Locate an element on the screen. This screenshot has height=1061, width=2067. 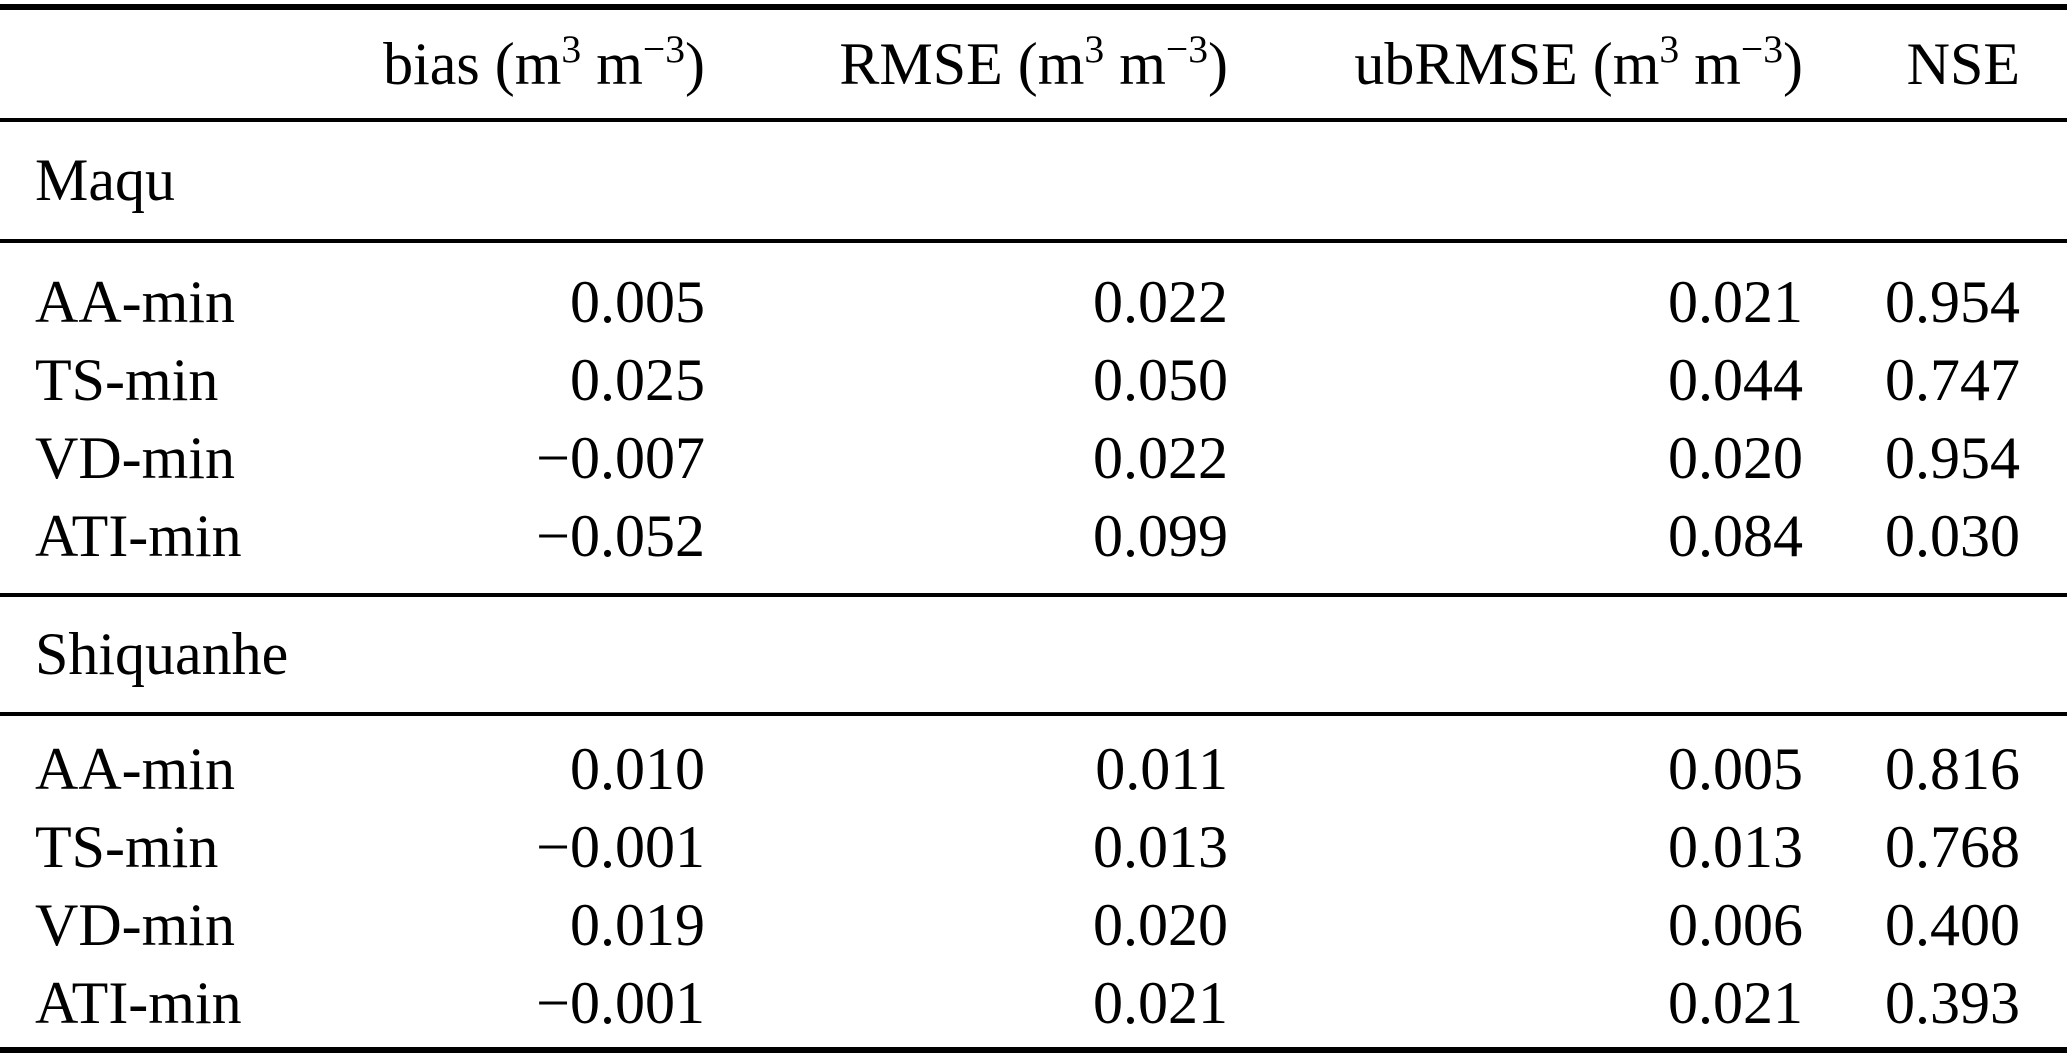
table-row: AA-min 0.005 0.022 0.021 0.954 is located at coordinates (1033, 302).